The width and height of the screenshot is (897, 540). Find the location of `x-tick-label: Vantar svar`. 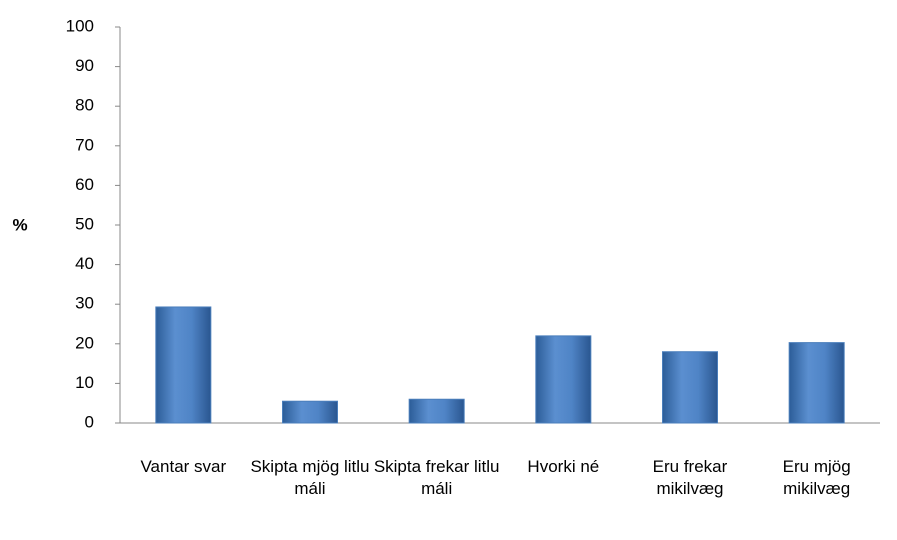

x-tick-label: Vantar svar is located at coordinates (183, 466).